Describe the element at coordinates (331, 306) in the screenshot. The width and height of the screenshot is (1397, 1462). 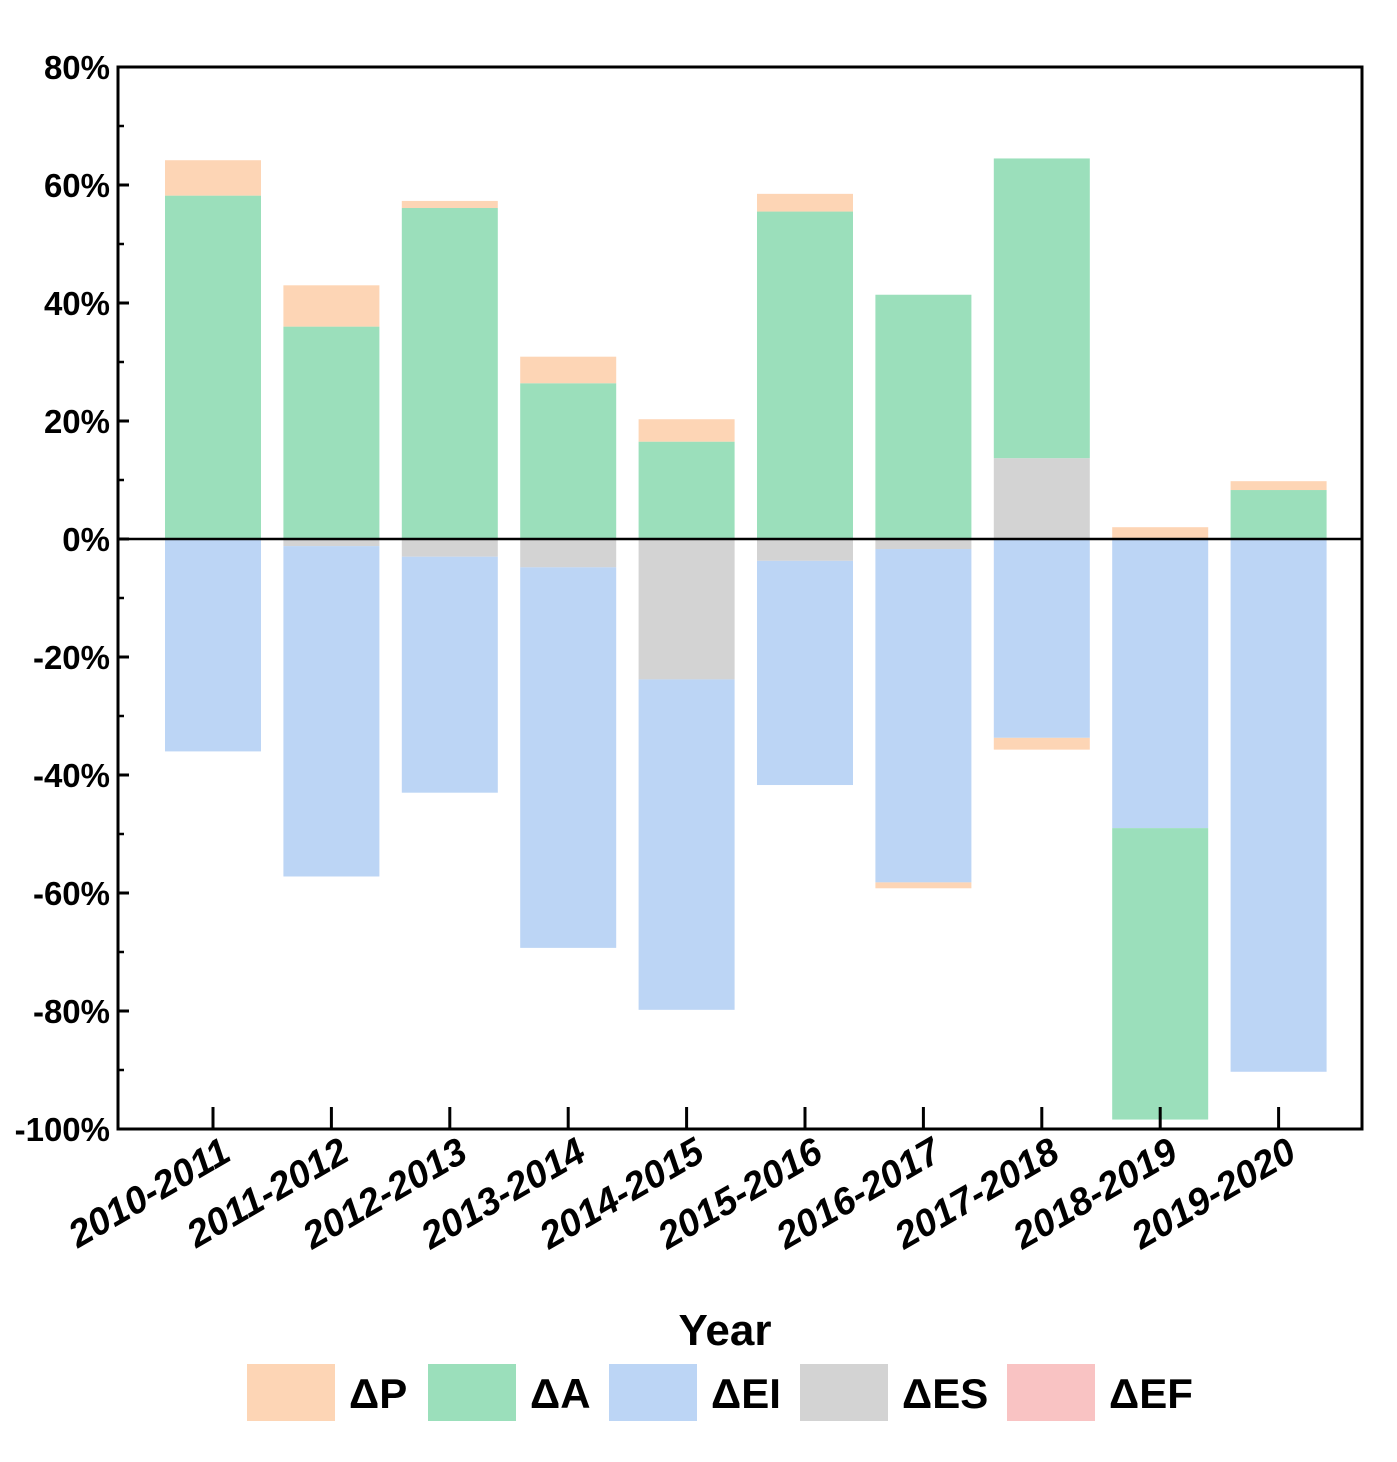
I see `bar-segment-delta-p-2011-2012` at that location.